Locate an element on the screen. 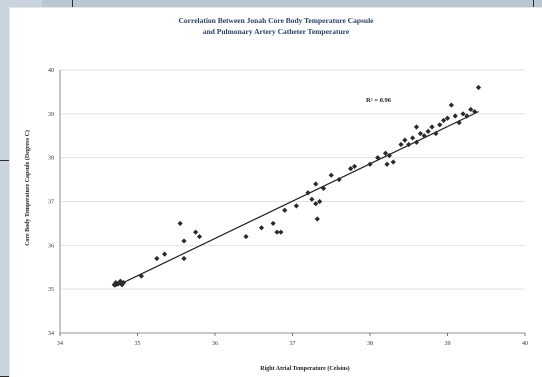 The image size is (542, 377). r-squared-annotation: R² = 0.96 is located at coordinates (379, 100).